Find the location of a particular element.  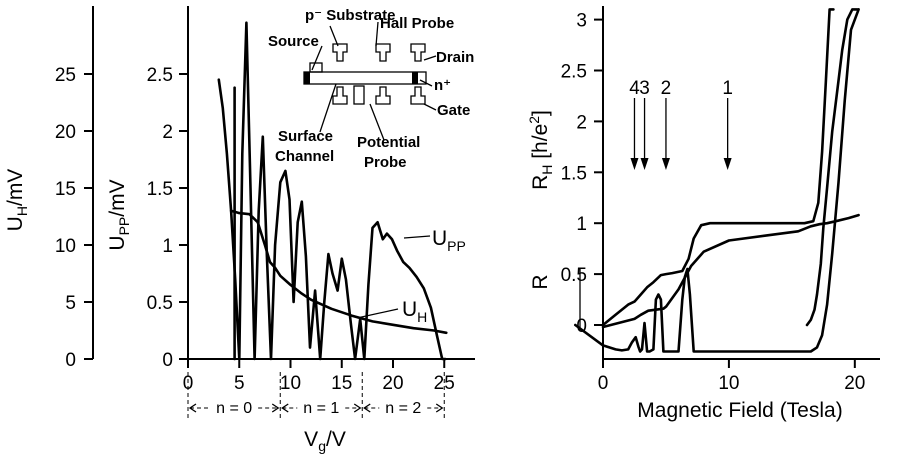

source-pad is located at coordinates (316, 67).